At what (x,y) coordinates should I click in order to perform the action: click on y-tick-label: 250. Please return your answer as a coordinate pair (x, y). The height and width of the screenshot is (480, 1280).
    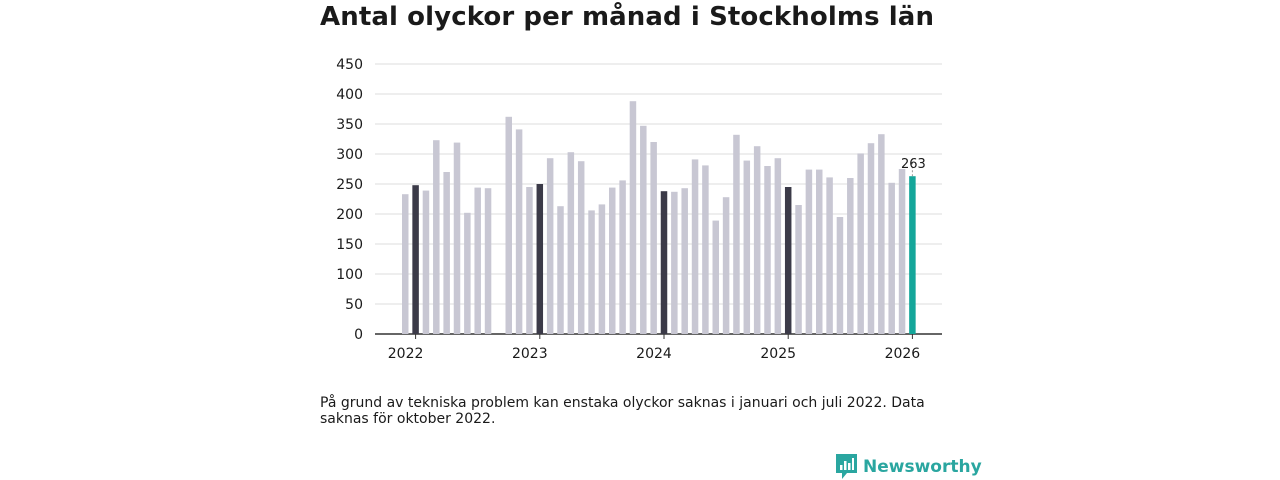
    Looking at the image, I should click on (349, 185).